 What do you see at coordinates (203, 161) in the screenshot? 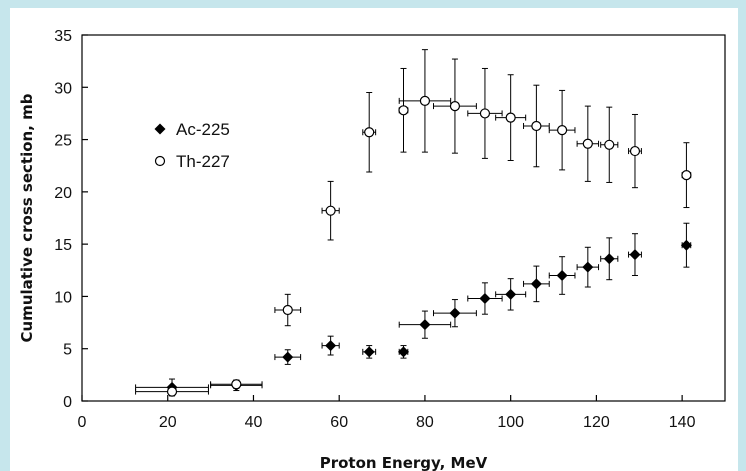
I see `legend-label-th227: Th-227` at bounding box center [203, 161].